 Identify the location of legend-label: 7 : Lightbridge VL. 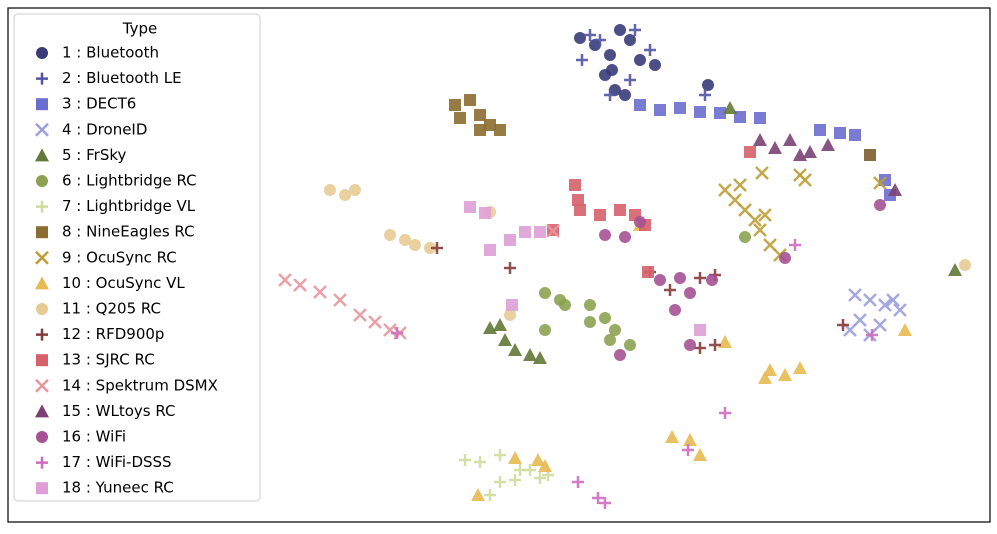
(129, 206).